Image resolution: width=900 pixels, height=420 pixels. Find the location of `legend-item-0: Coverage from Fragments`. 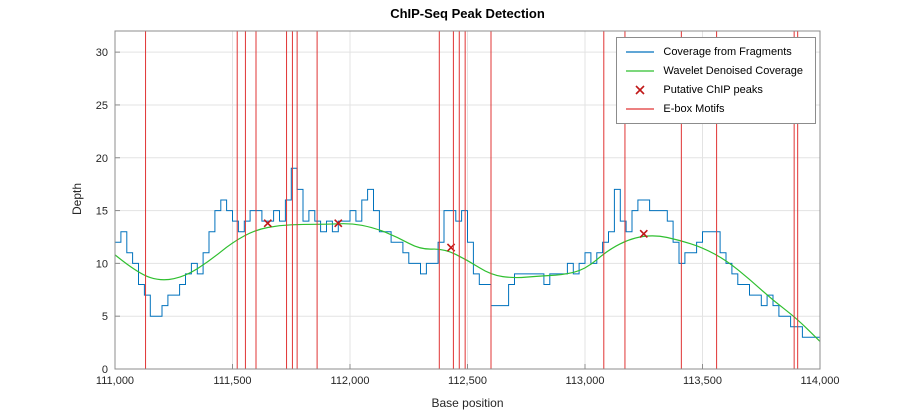

legend-item-0: Coverage from Fragments is located at coordinates (714, 52).